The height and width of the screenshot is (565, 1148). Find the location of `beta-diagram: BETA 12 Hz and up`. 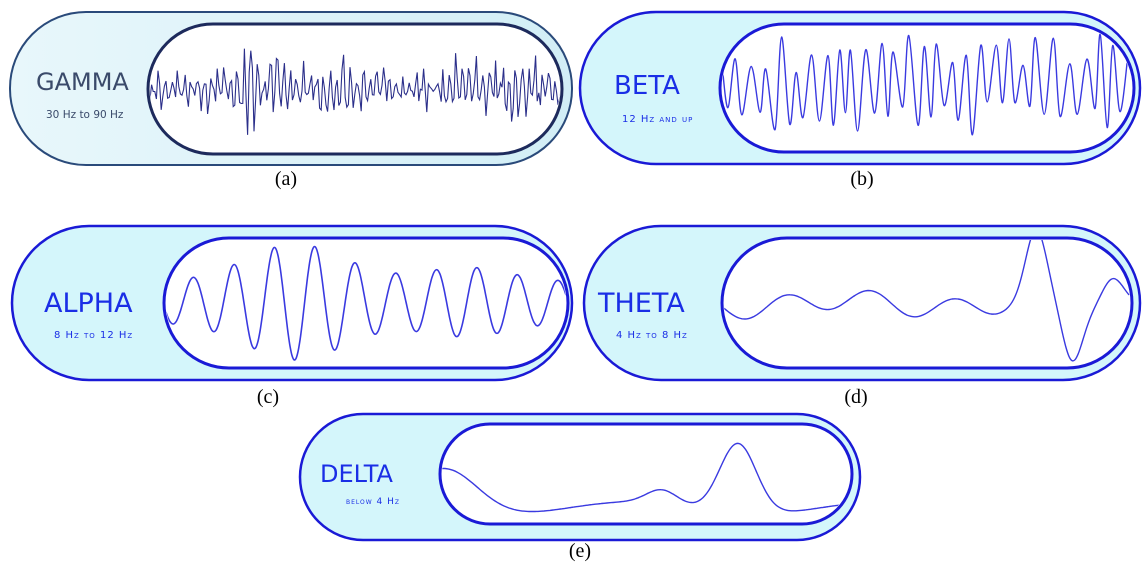

beta-diagram: BETA 12 Hz and up is located at coordinates (860, 88).